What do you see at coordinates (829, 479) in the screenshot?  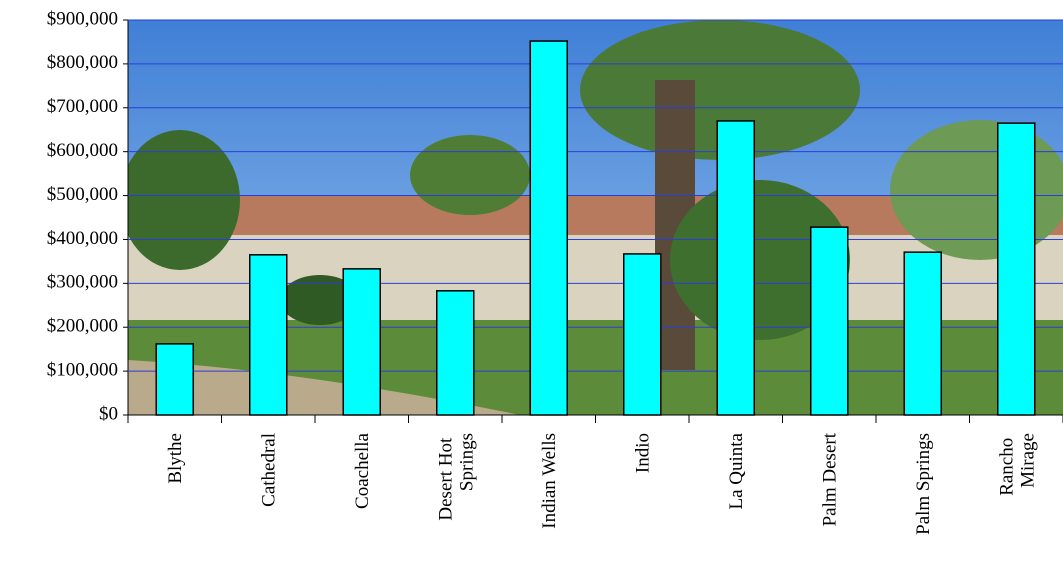 I see `x-tick-label: Palm Desert` at bounding box center [829, 479].